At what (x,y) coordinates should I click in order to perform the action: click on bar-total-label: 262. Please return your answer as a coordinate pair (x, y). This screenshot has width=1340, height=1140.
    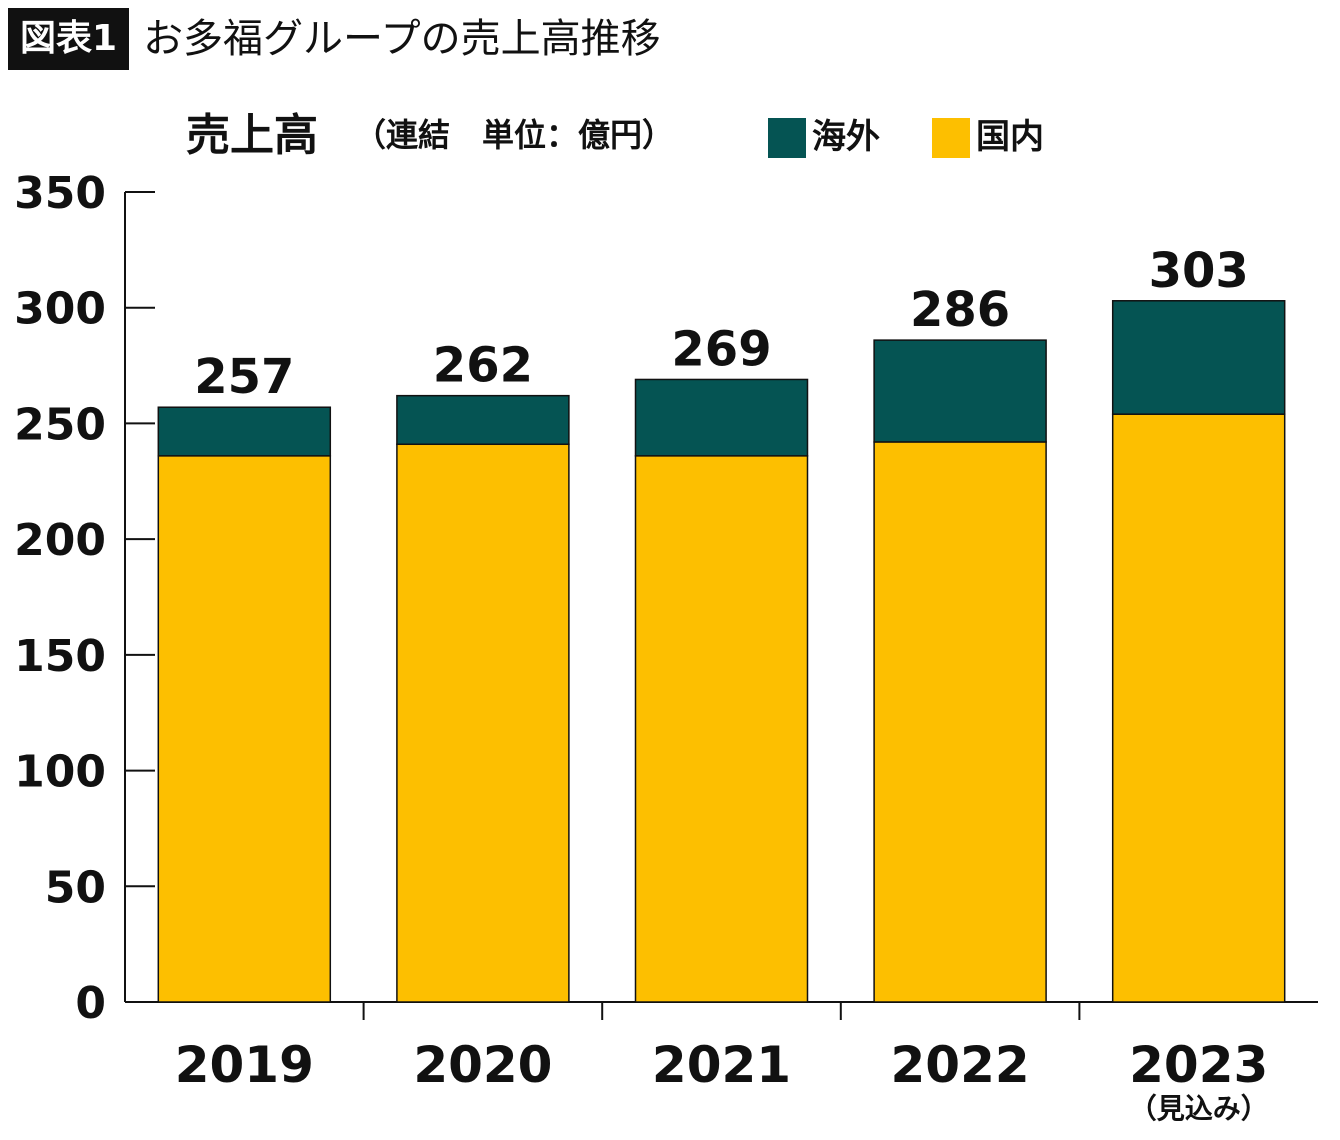
    Looking at the image, I should click on (483, 366).